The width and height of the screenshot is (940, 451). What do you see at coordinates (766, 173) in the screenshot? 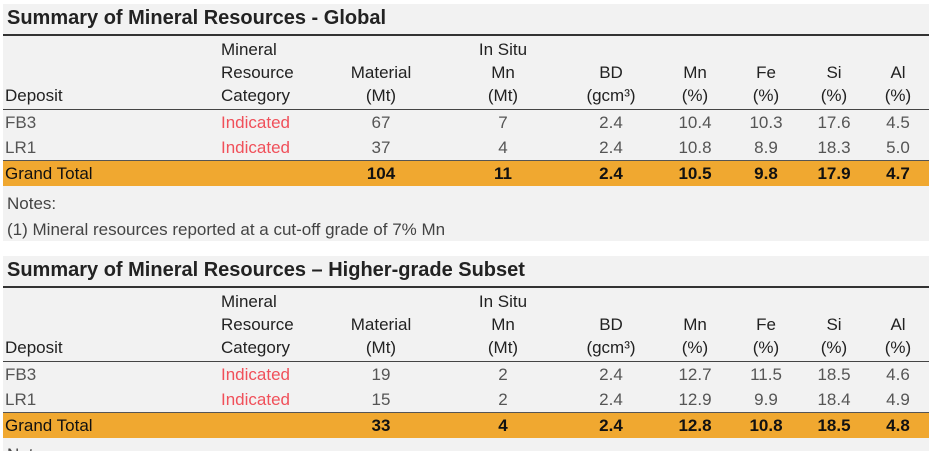
I see `cell-fe: 9.8` at bounding box center [766, 173].